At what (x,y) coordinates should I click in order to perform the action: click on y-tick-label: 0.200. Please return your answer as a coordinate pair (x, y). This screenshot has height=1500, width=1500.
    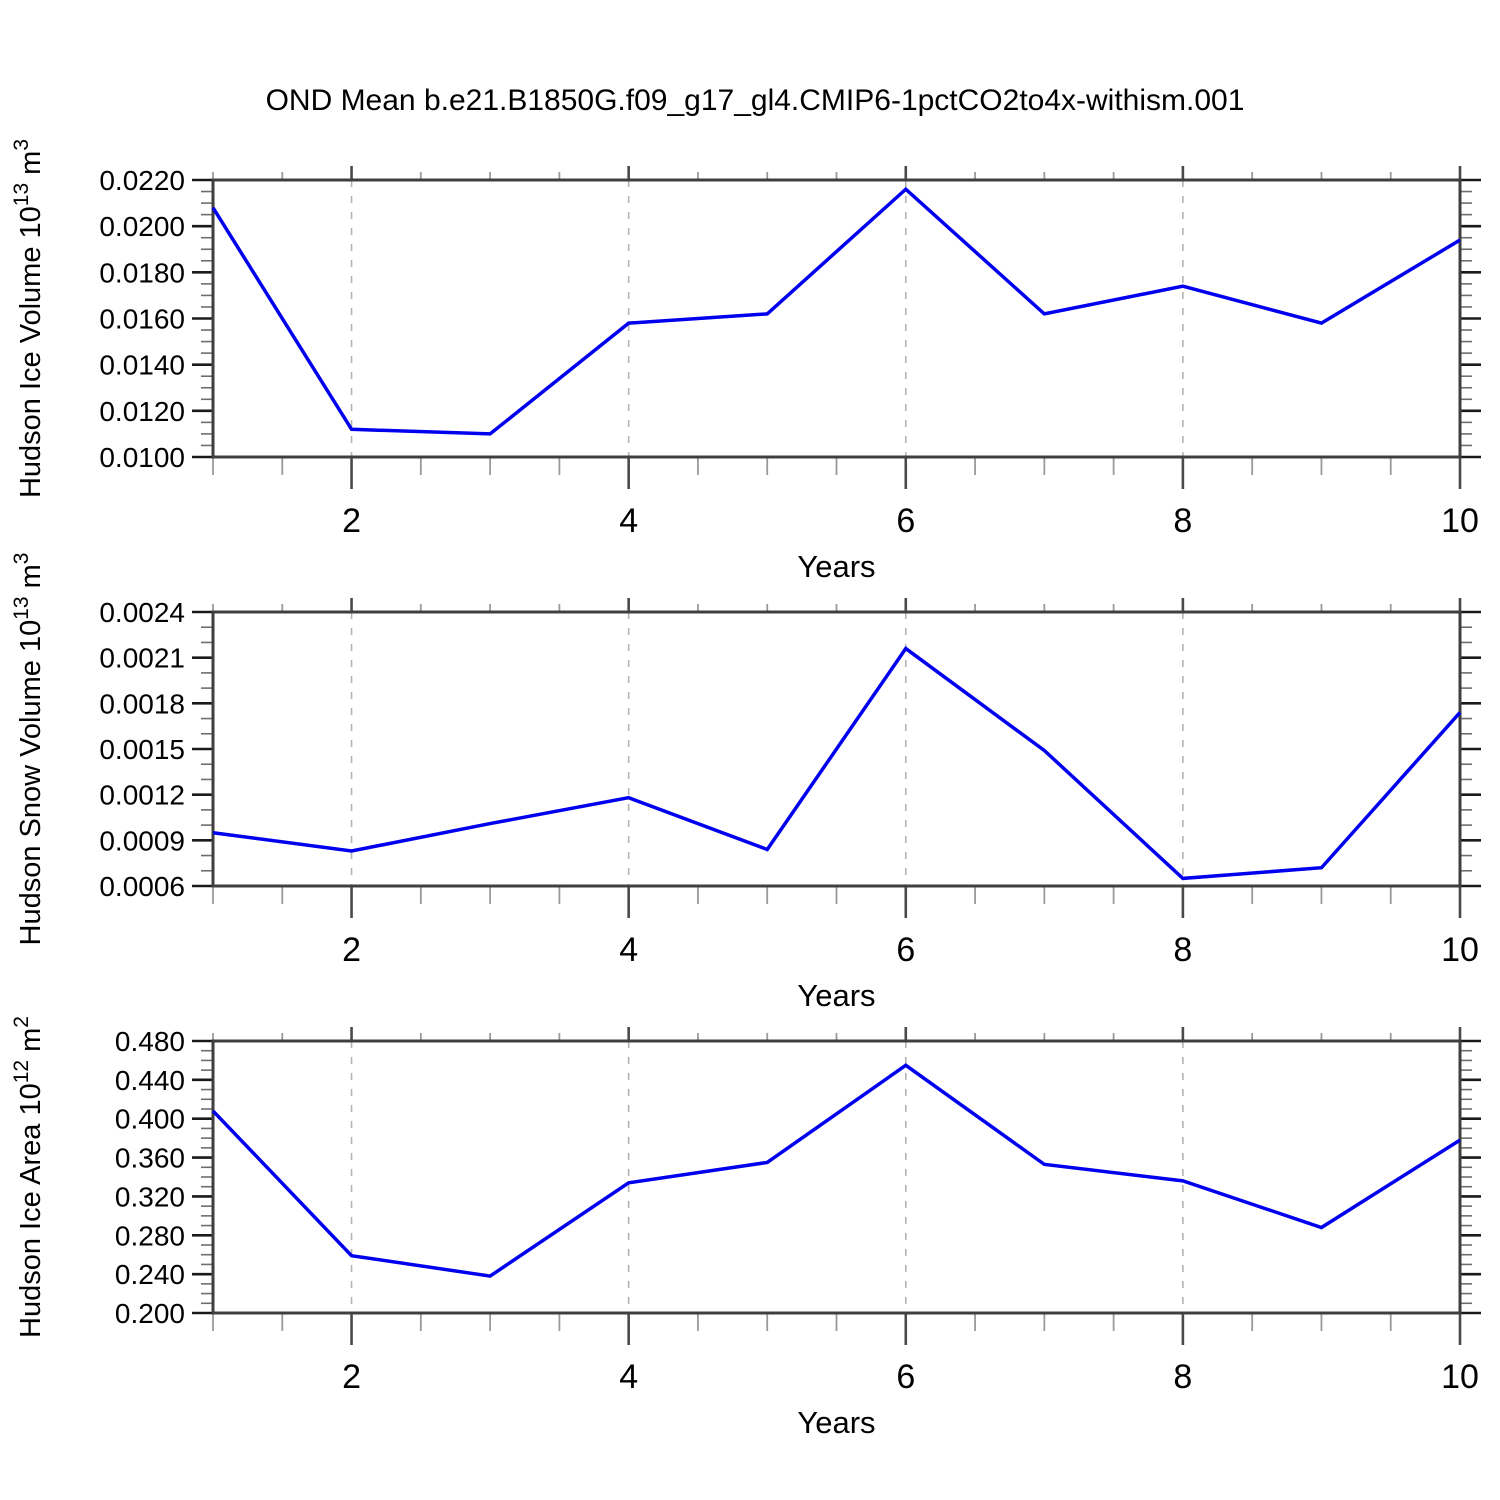
    Looking at the image, I should click on (150, 1313).